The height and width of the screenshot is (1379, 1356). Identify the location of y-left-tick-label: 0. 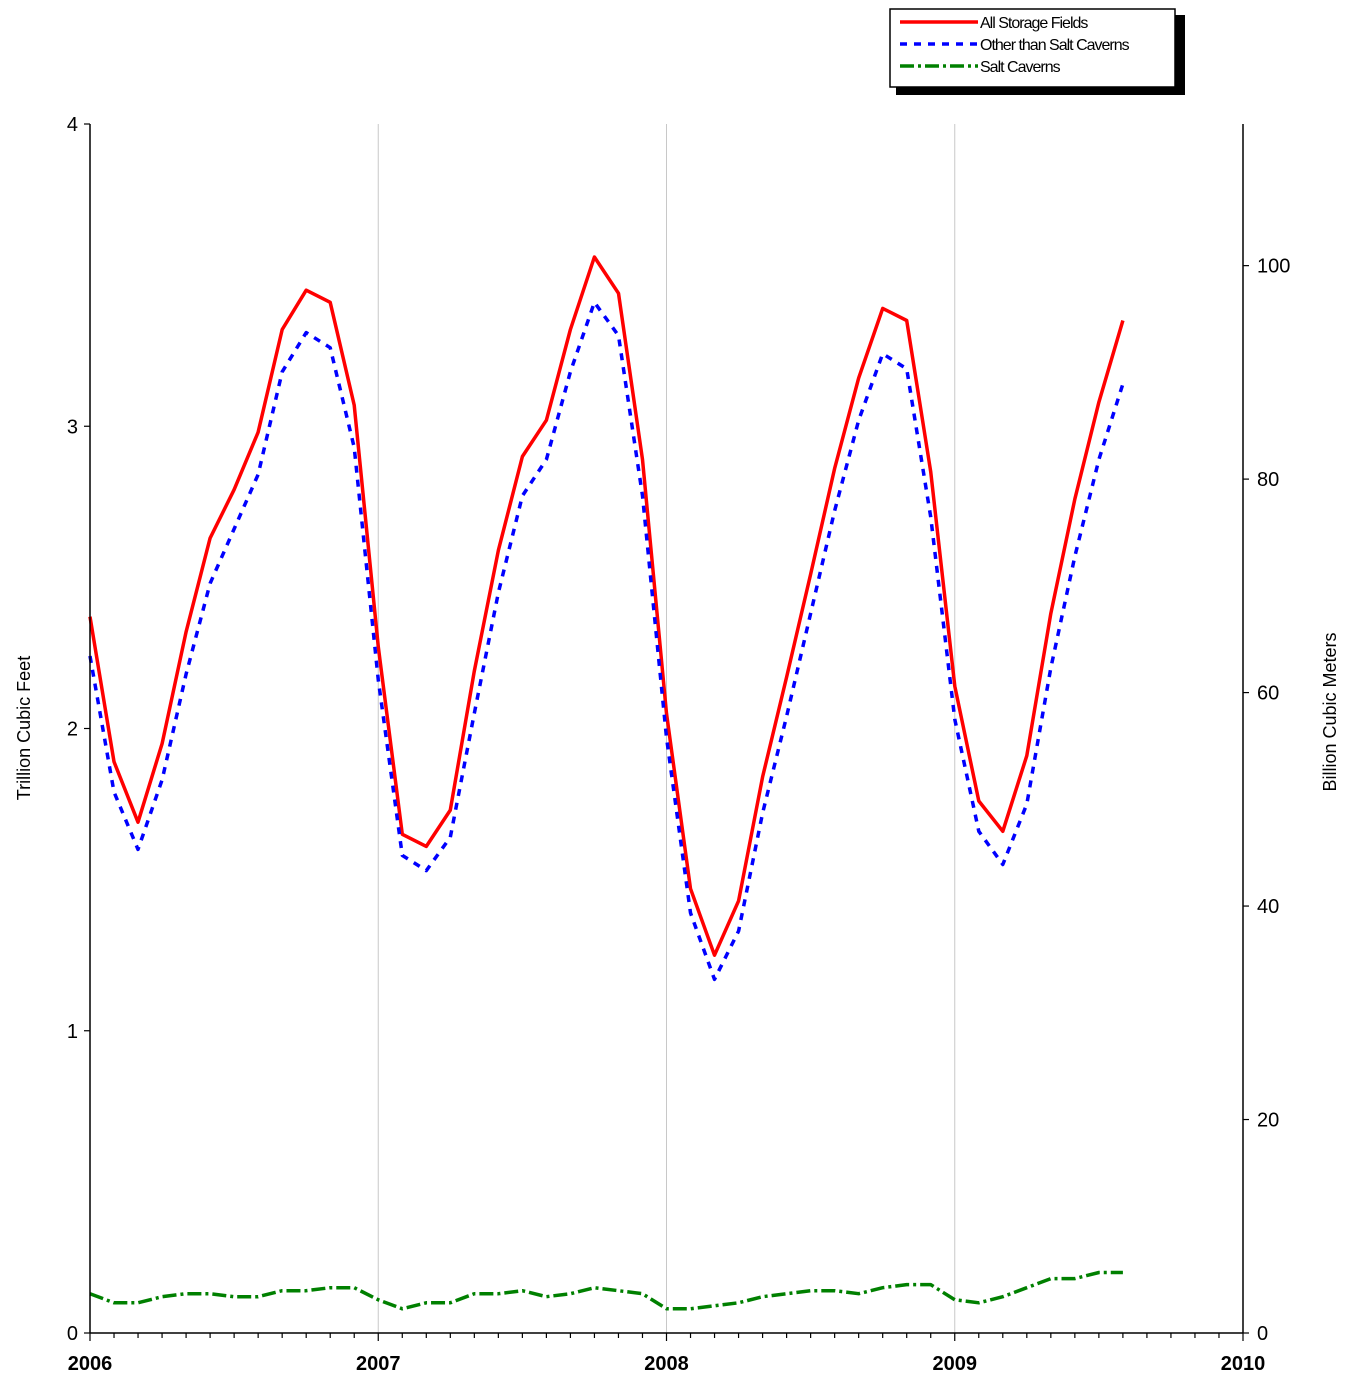
(72, 1334).